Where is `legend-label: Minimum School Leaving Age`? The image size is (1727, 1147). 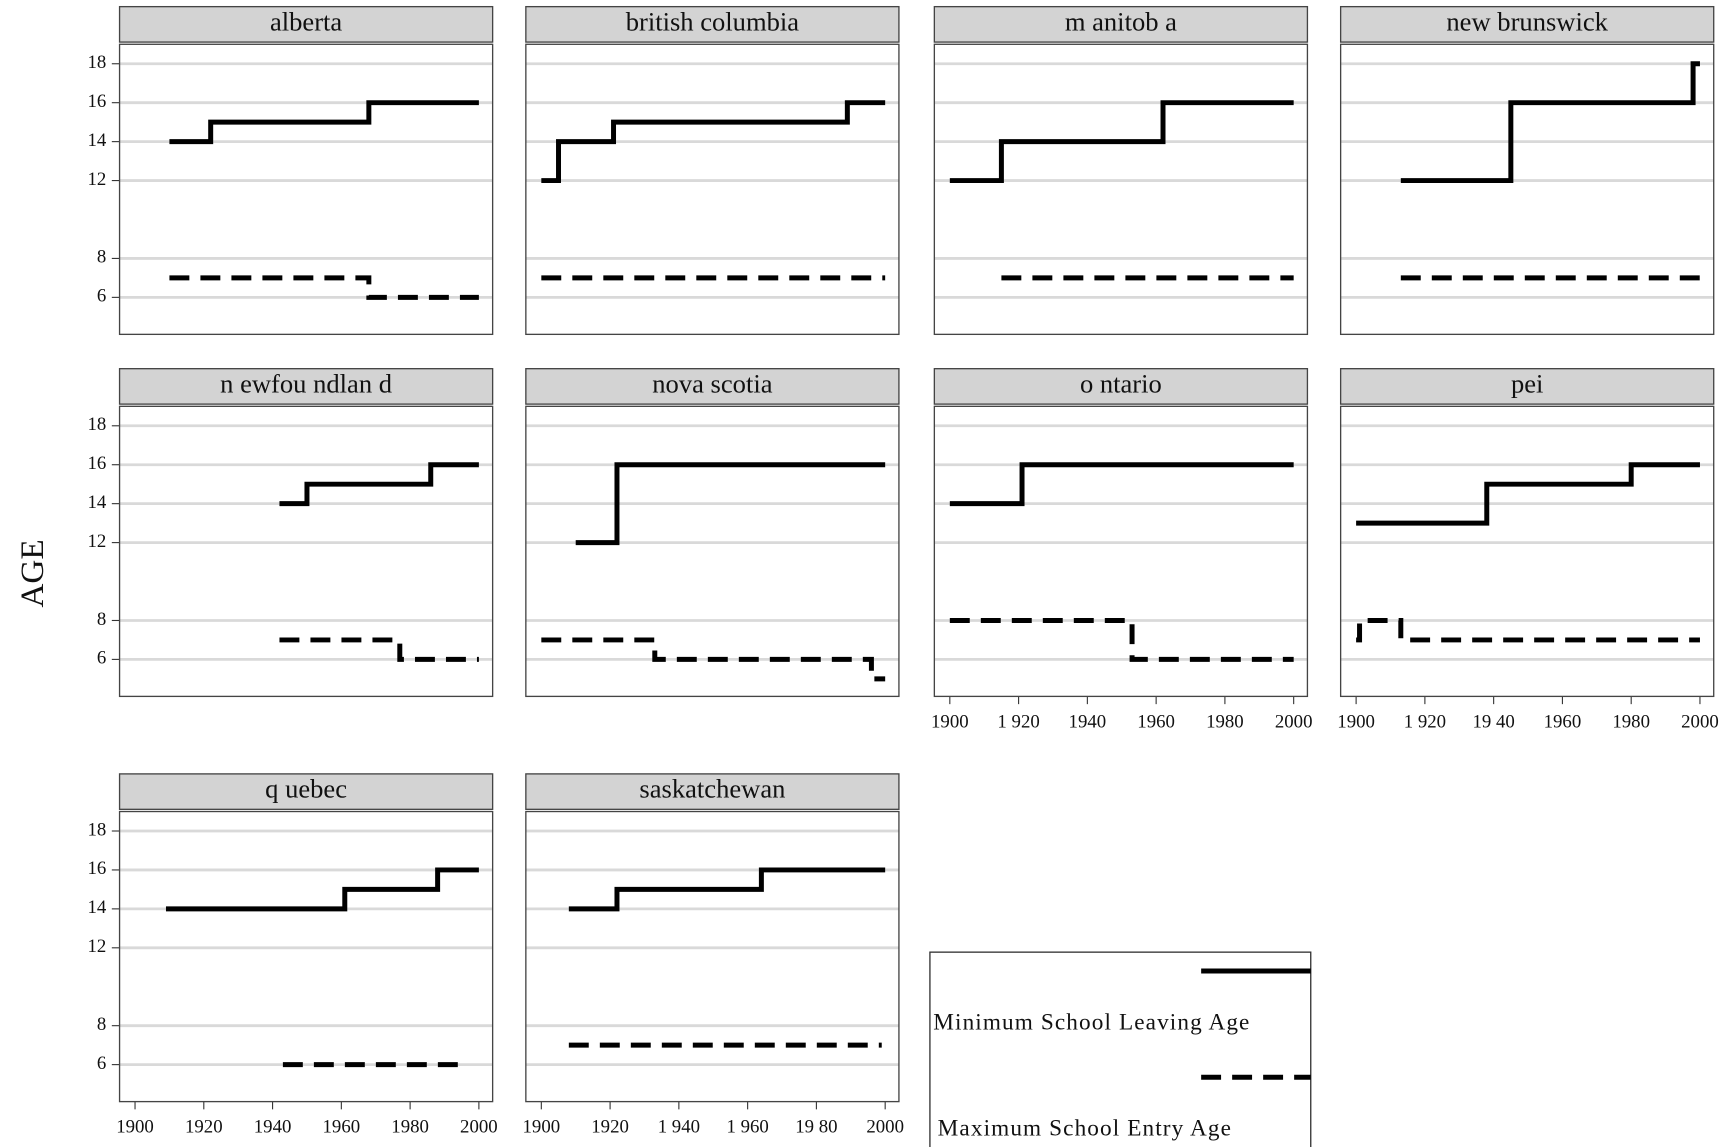 legend-label: Minimum School Leaving Age is located at coordinates (1091, 1022).